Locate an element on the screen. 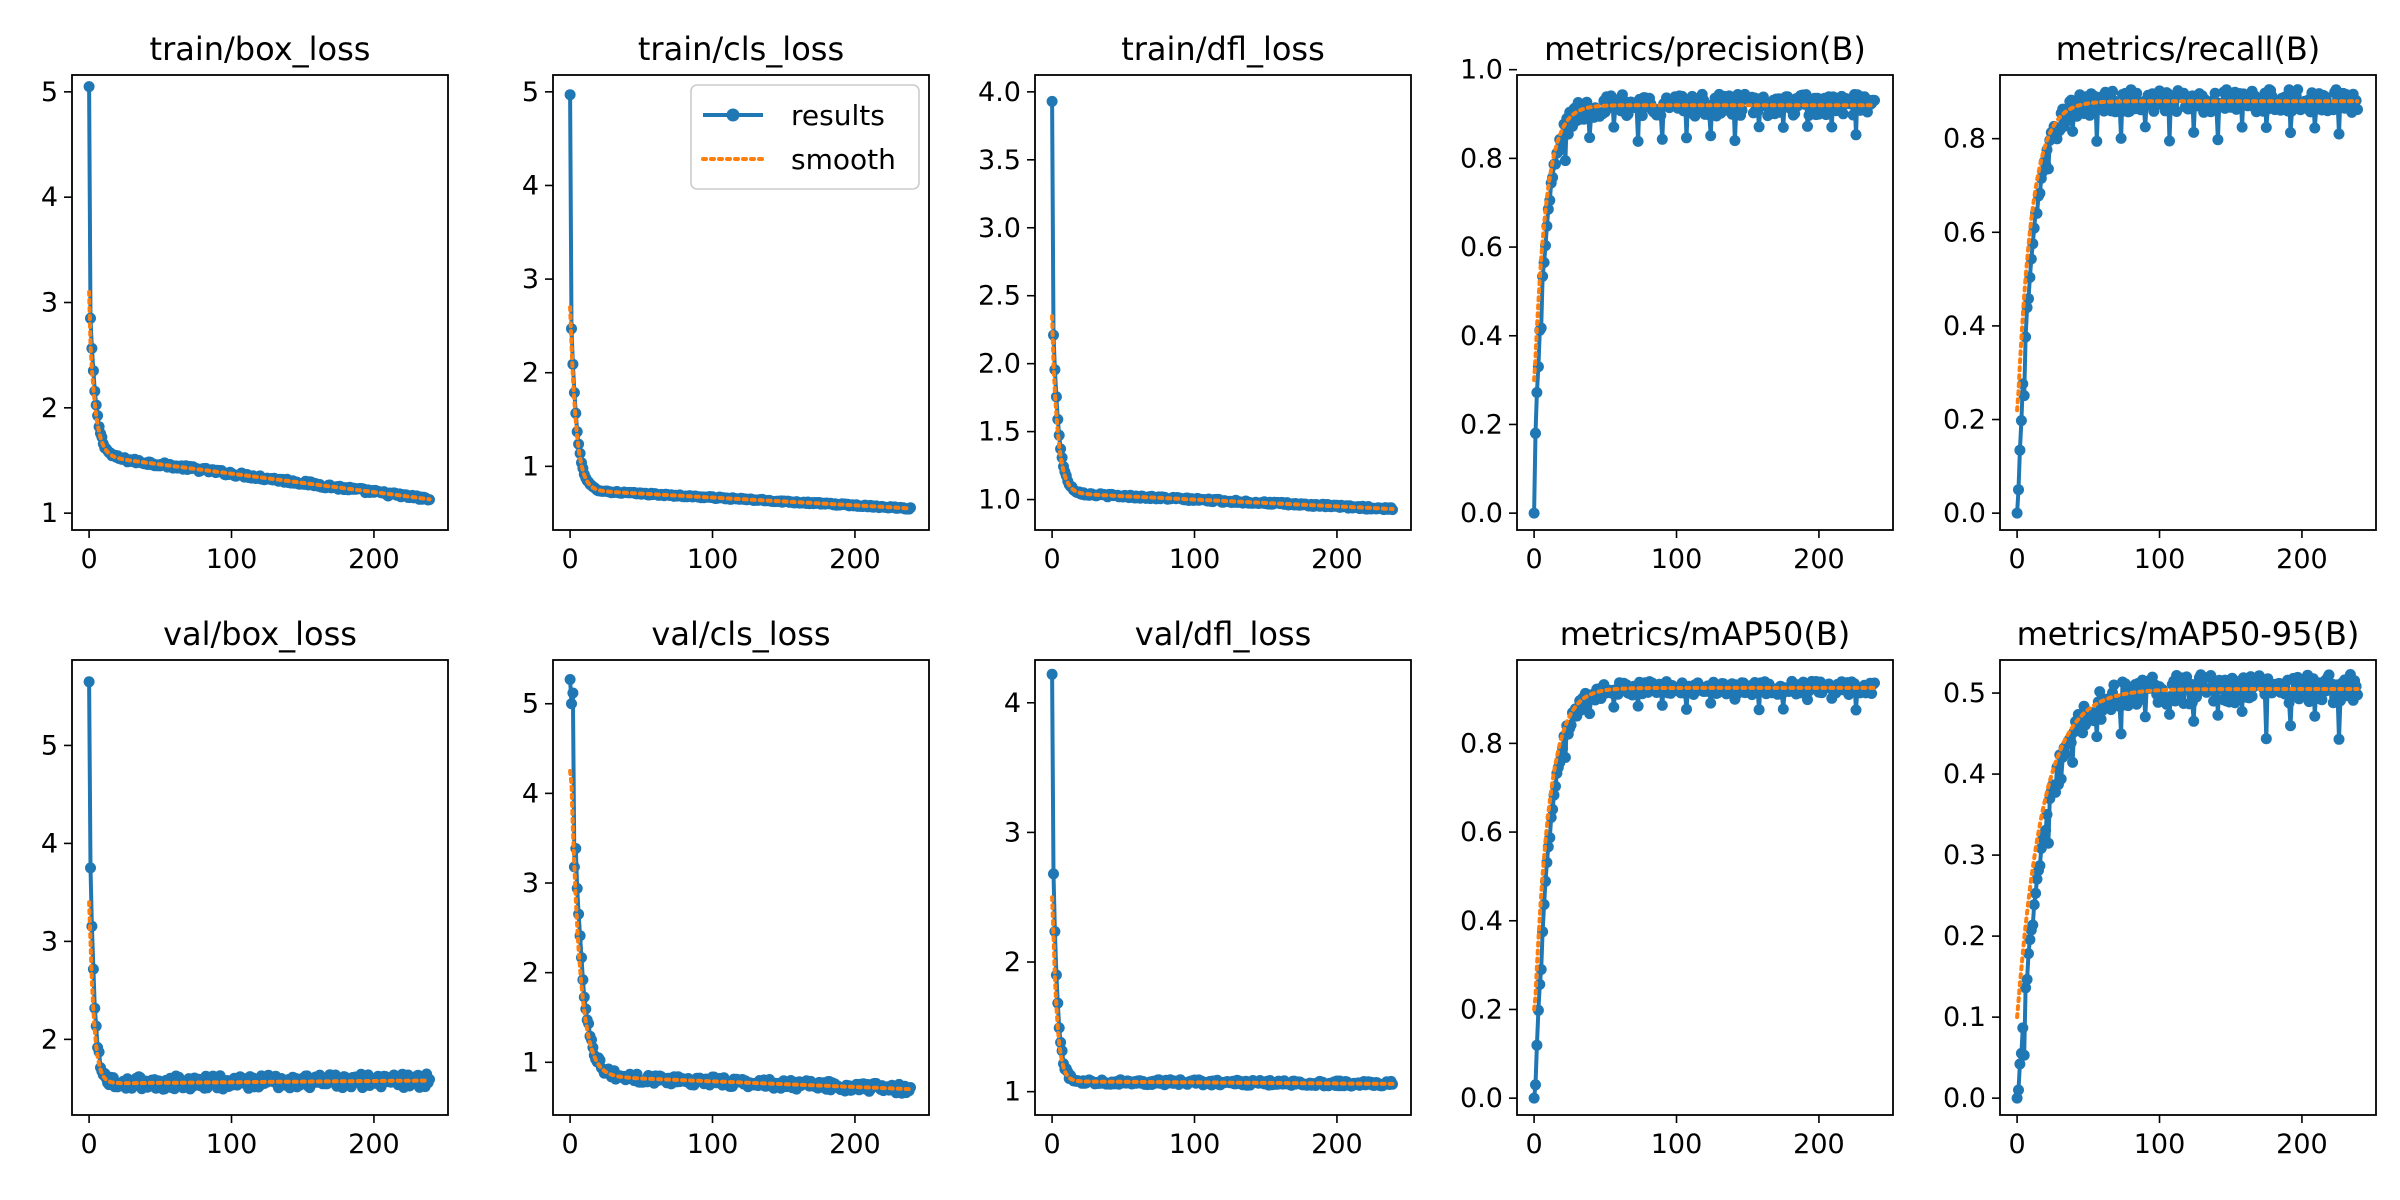  panel-metrics-recall-b-: metrics/recall(B) 0 100 200 0.0 0.2 0.4 0.6 0.8 is located at coordinates (2160, 302).